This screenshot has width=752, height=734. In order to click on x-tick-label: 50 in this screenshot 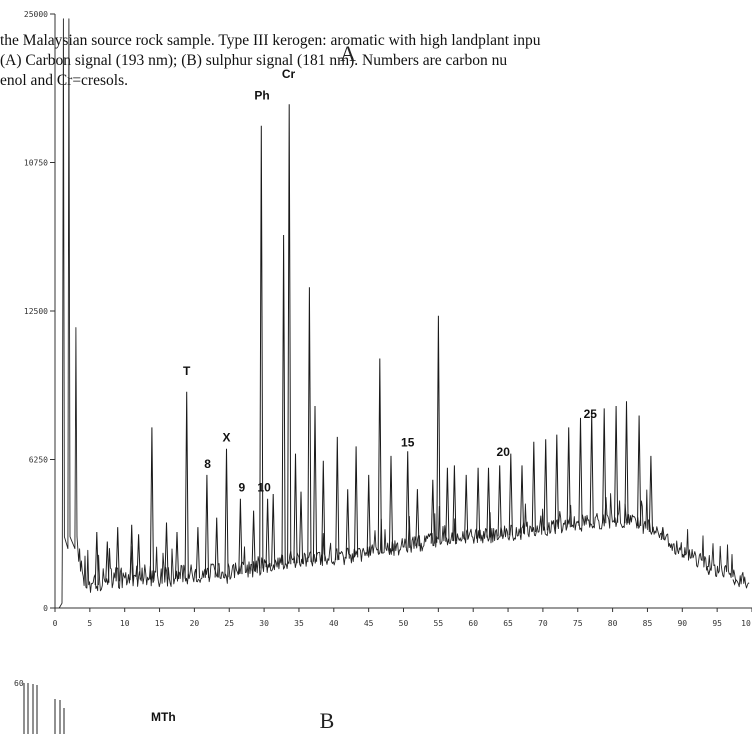, I will do `click(404, 623)`.